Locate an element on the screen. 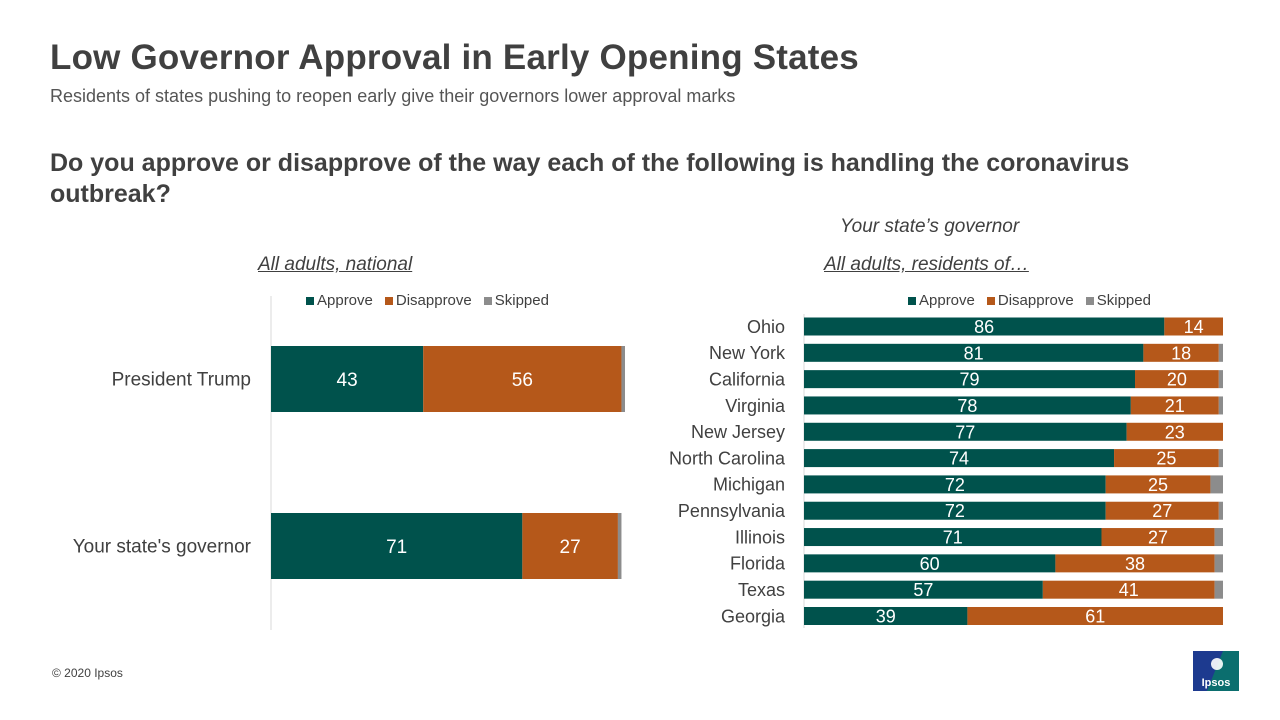  states-chart-category-label: North Carolina is located at coordinates (727, 458).